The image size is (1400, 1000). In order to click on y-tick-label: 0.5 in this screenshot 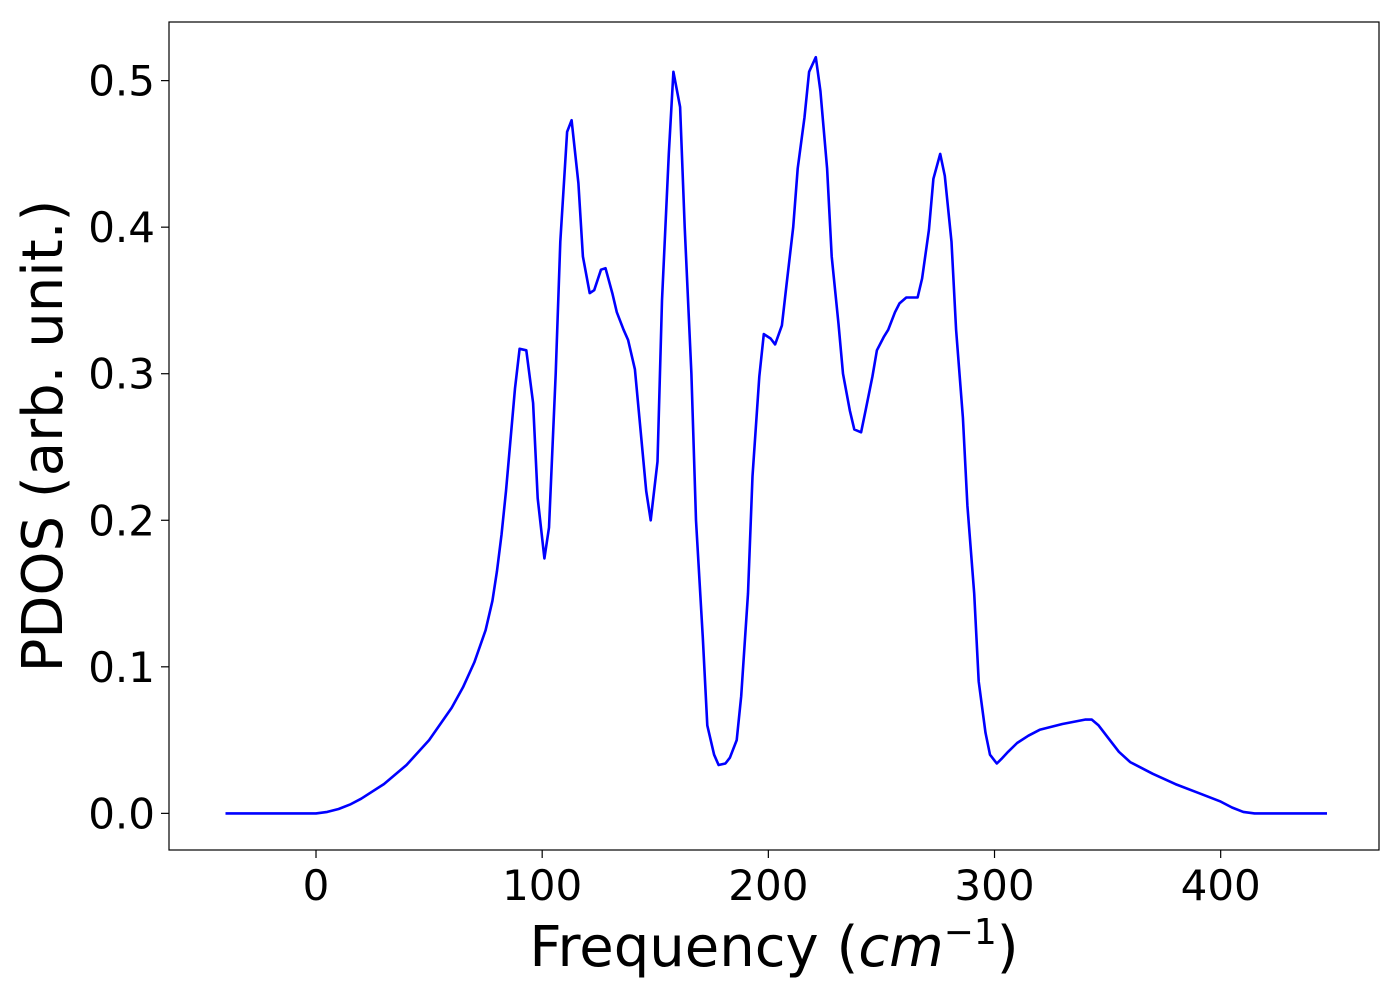, I will do `click(121, 81)`.